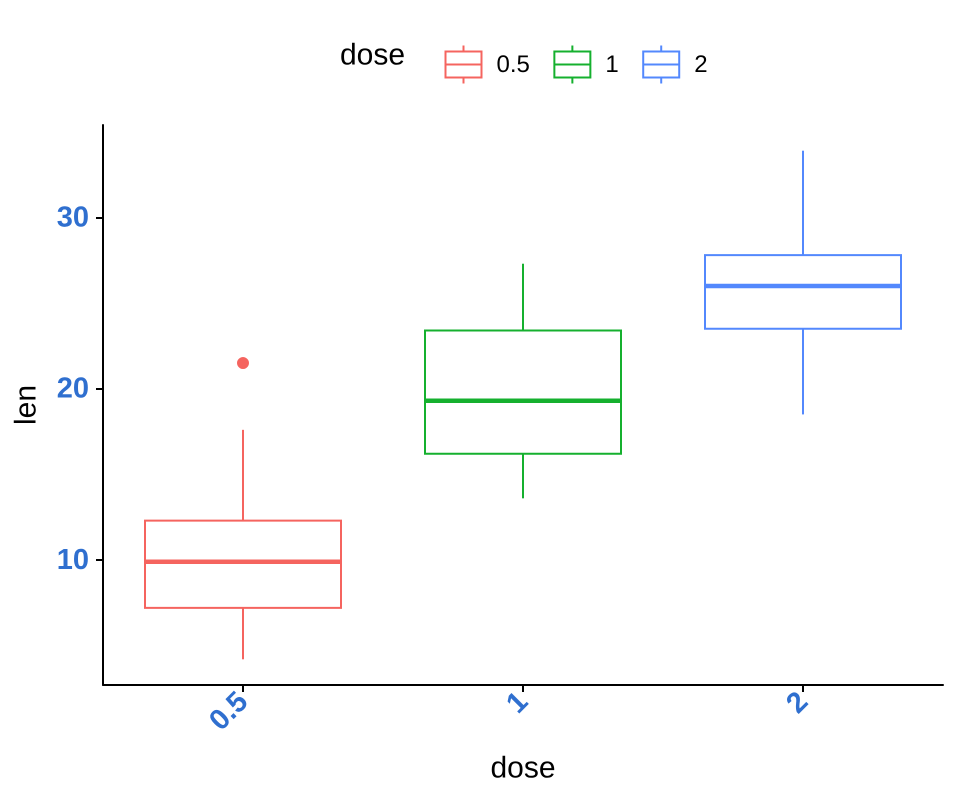 This screenshot has width=960, height=806. I want to click on y-tick-label: 30, so click(72, 217).